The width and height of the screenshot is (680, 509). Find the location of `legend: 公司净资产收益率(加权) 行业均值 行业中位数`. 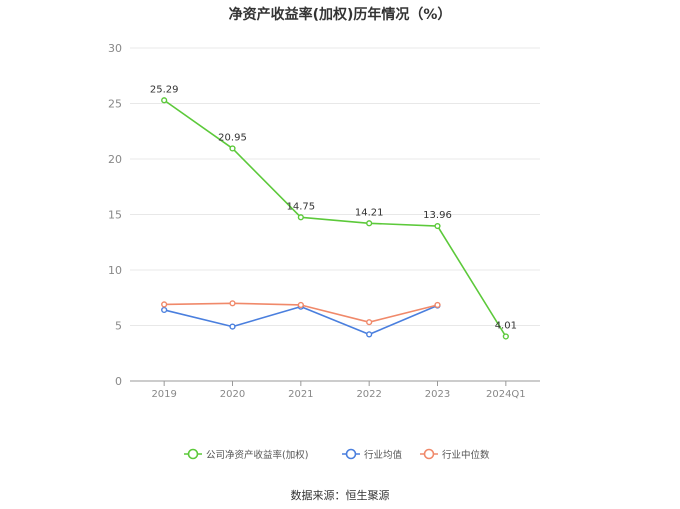

legend: 公司净资产收益率(加权) 行业均值 行业中位数 is located at coordinates (337, 454).